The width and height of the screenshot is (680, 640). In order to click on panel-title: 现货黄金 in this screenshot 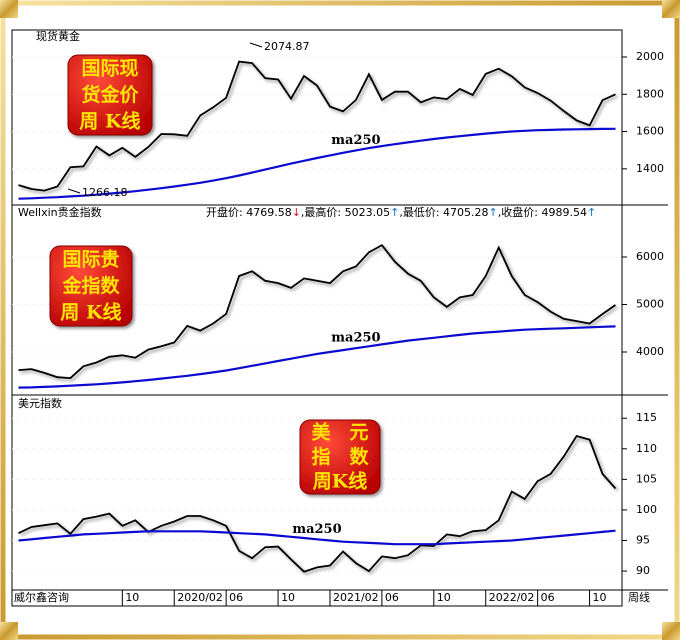, I will do `click(58, 36)`.